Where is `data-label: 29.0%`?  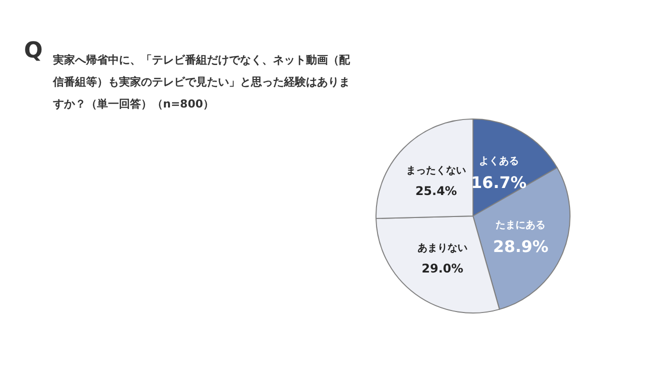 data-label: 29.0% is located at coordinates (443, 268).